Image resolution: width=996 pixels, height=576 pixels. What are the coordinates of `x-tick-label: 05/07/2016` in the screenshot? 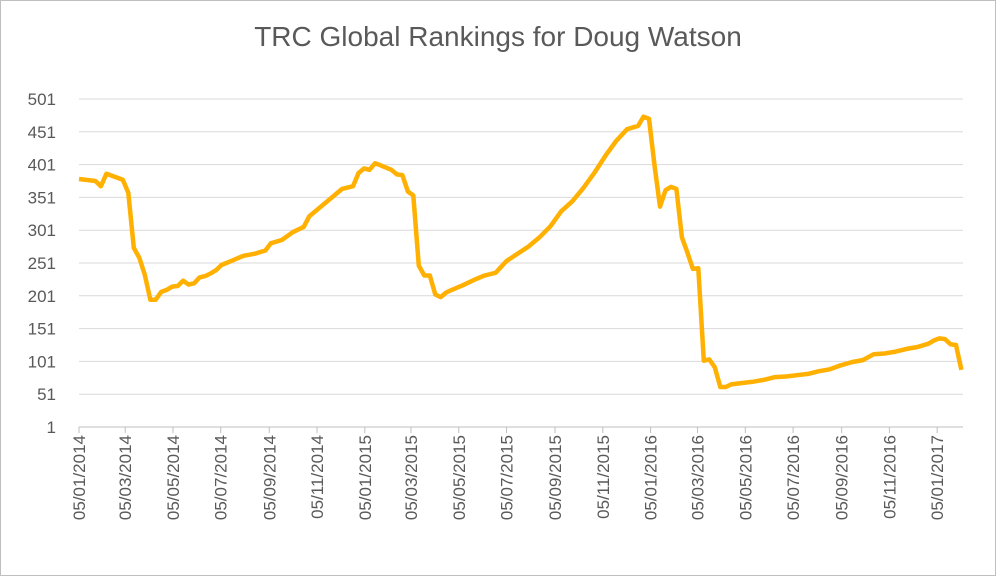 It's located at (793, 477).